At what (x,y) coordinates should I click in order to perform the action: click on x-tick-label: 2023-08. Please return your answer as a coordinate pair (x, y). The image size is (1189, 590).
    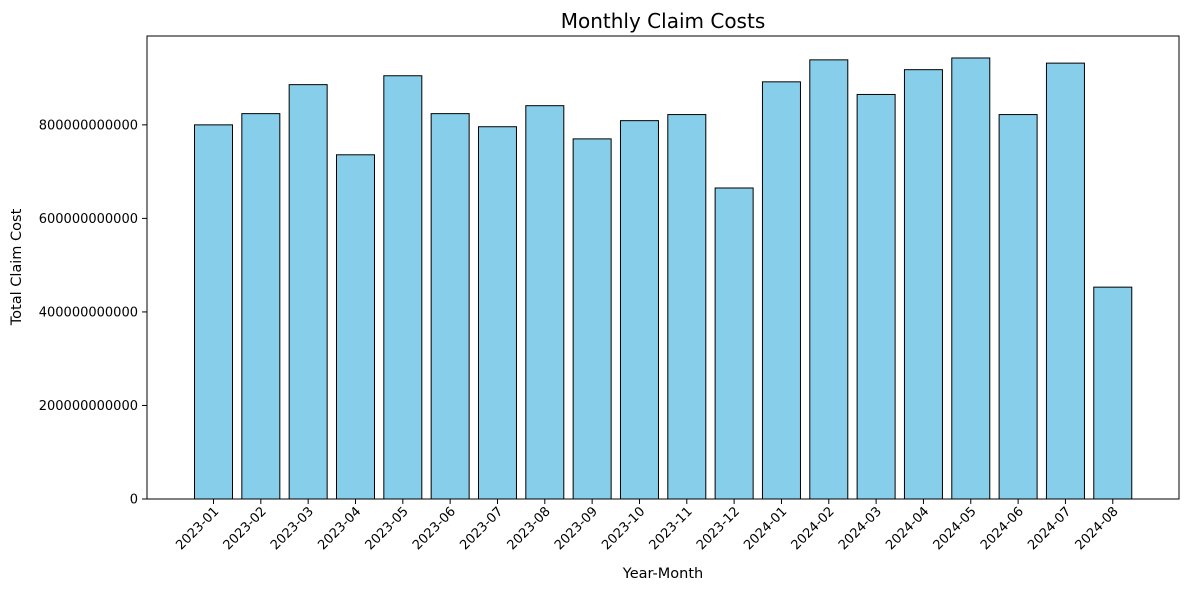
    Looking at the image, I should click on (529, 528).